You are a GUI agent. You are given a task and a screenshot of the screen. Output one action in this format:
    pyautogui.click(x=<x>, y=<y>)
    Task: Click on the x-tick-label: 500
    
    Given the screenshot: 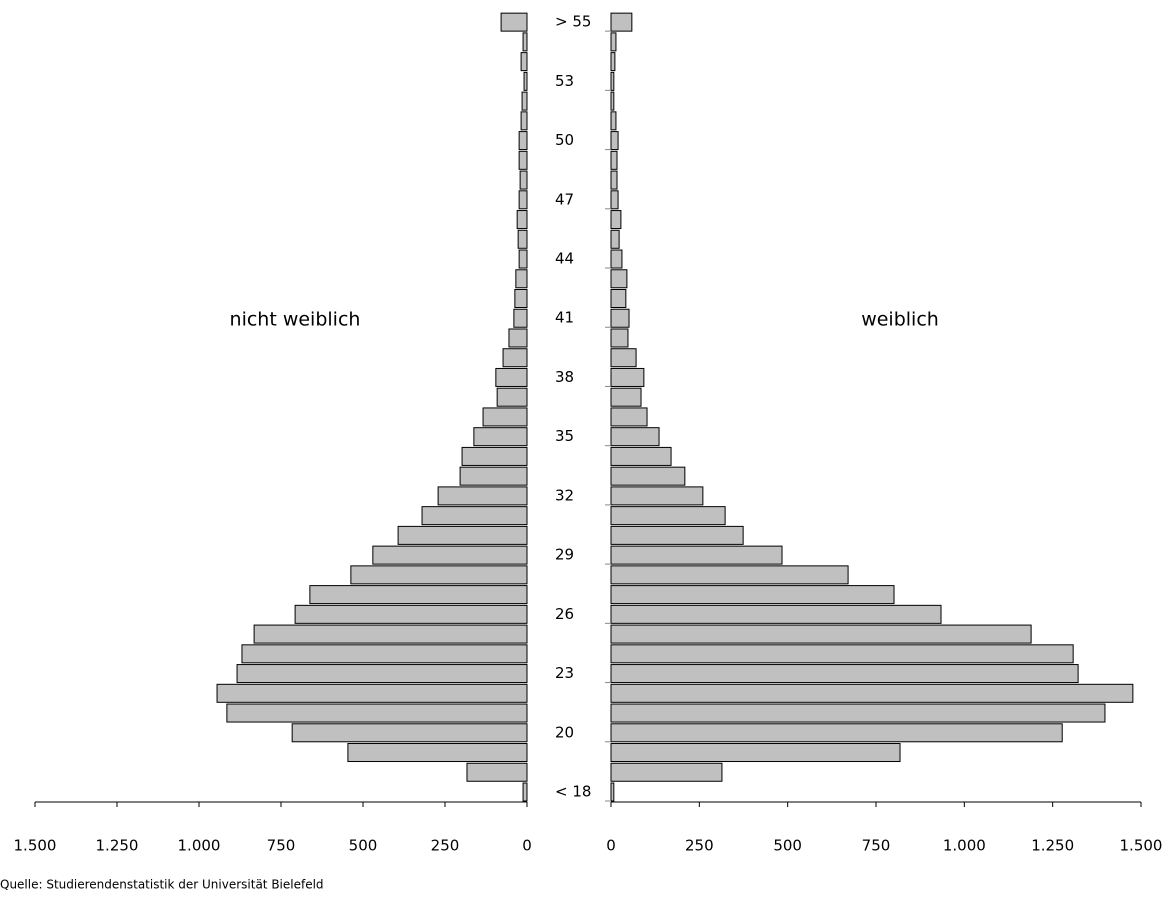 What is the action you would take?
    pyautogui.click(x=787, y=846)
    